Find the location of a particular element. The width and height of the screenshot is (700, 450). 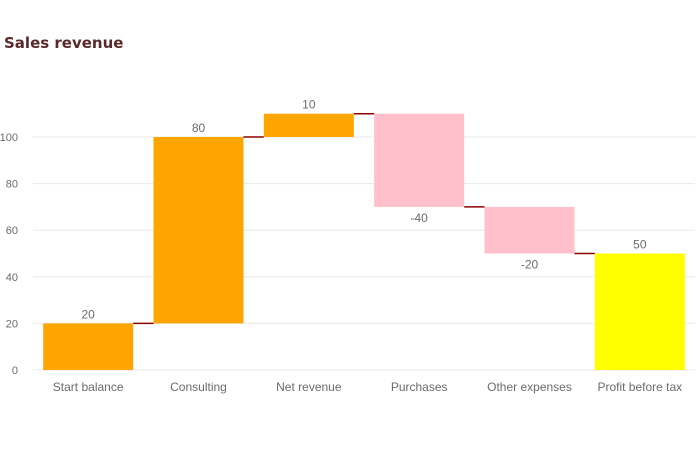

data-label-profit-before-tax: 50 is located at coordinates (640, 245).